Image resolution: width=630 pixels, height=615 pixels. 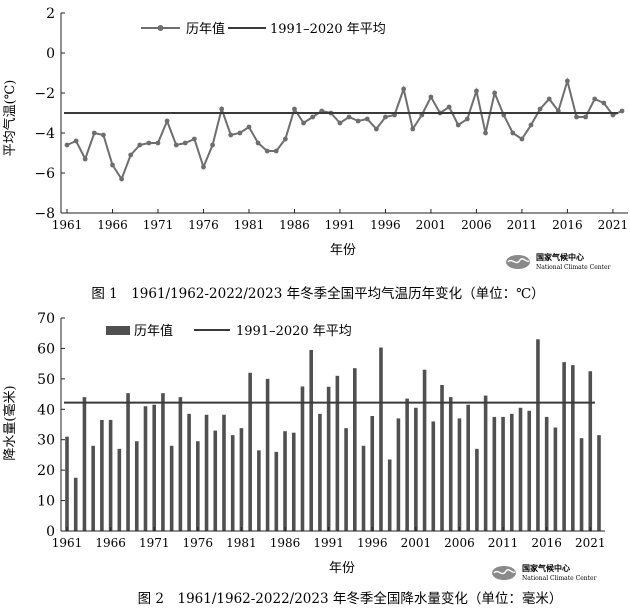 What do you see at coordinates (559, 578) in the screenshot?
I see `precipitation-watermark-english: National Climate Center` at bounding box center [559, 578].